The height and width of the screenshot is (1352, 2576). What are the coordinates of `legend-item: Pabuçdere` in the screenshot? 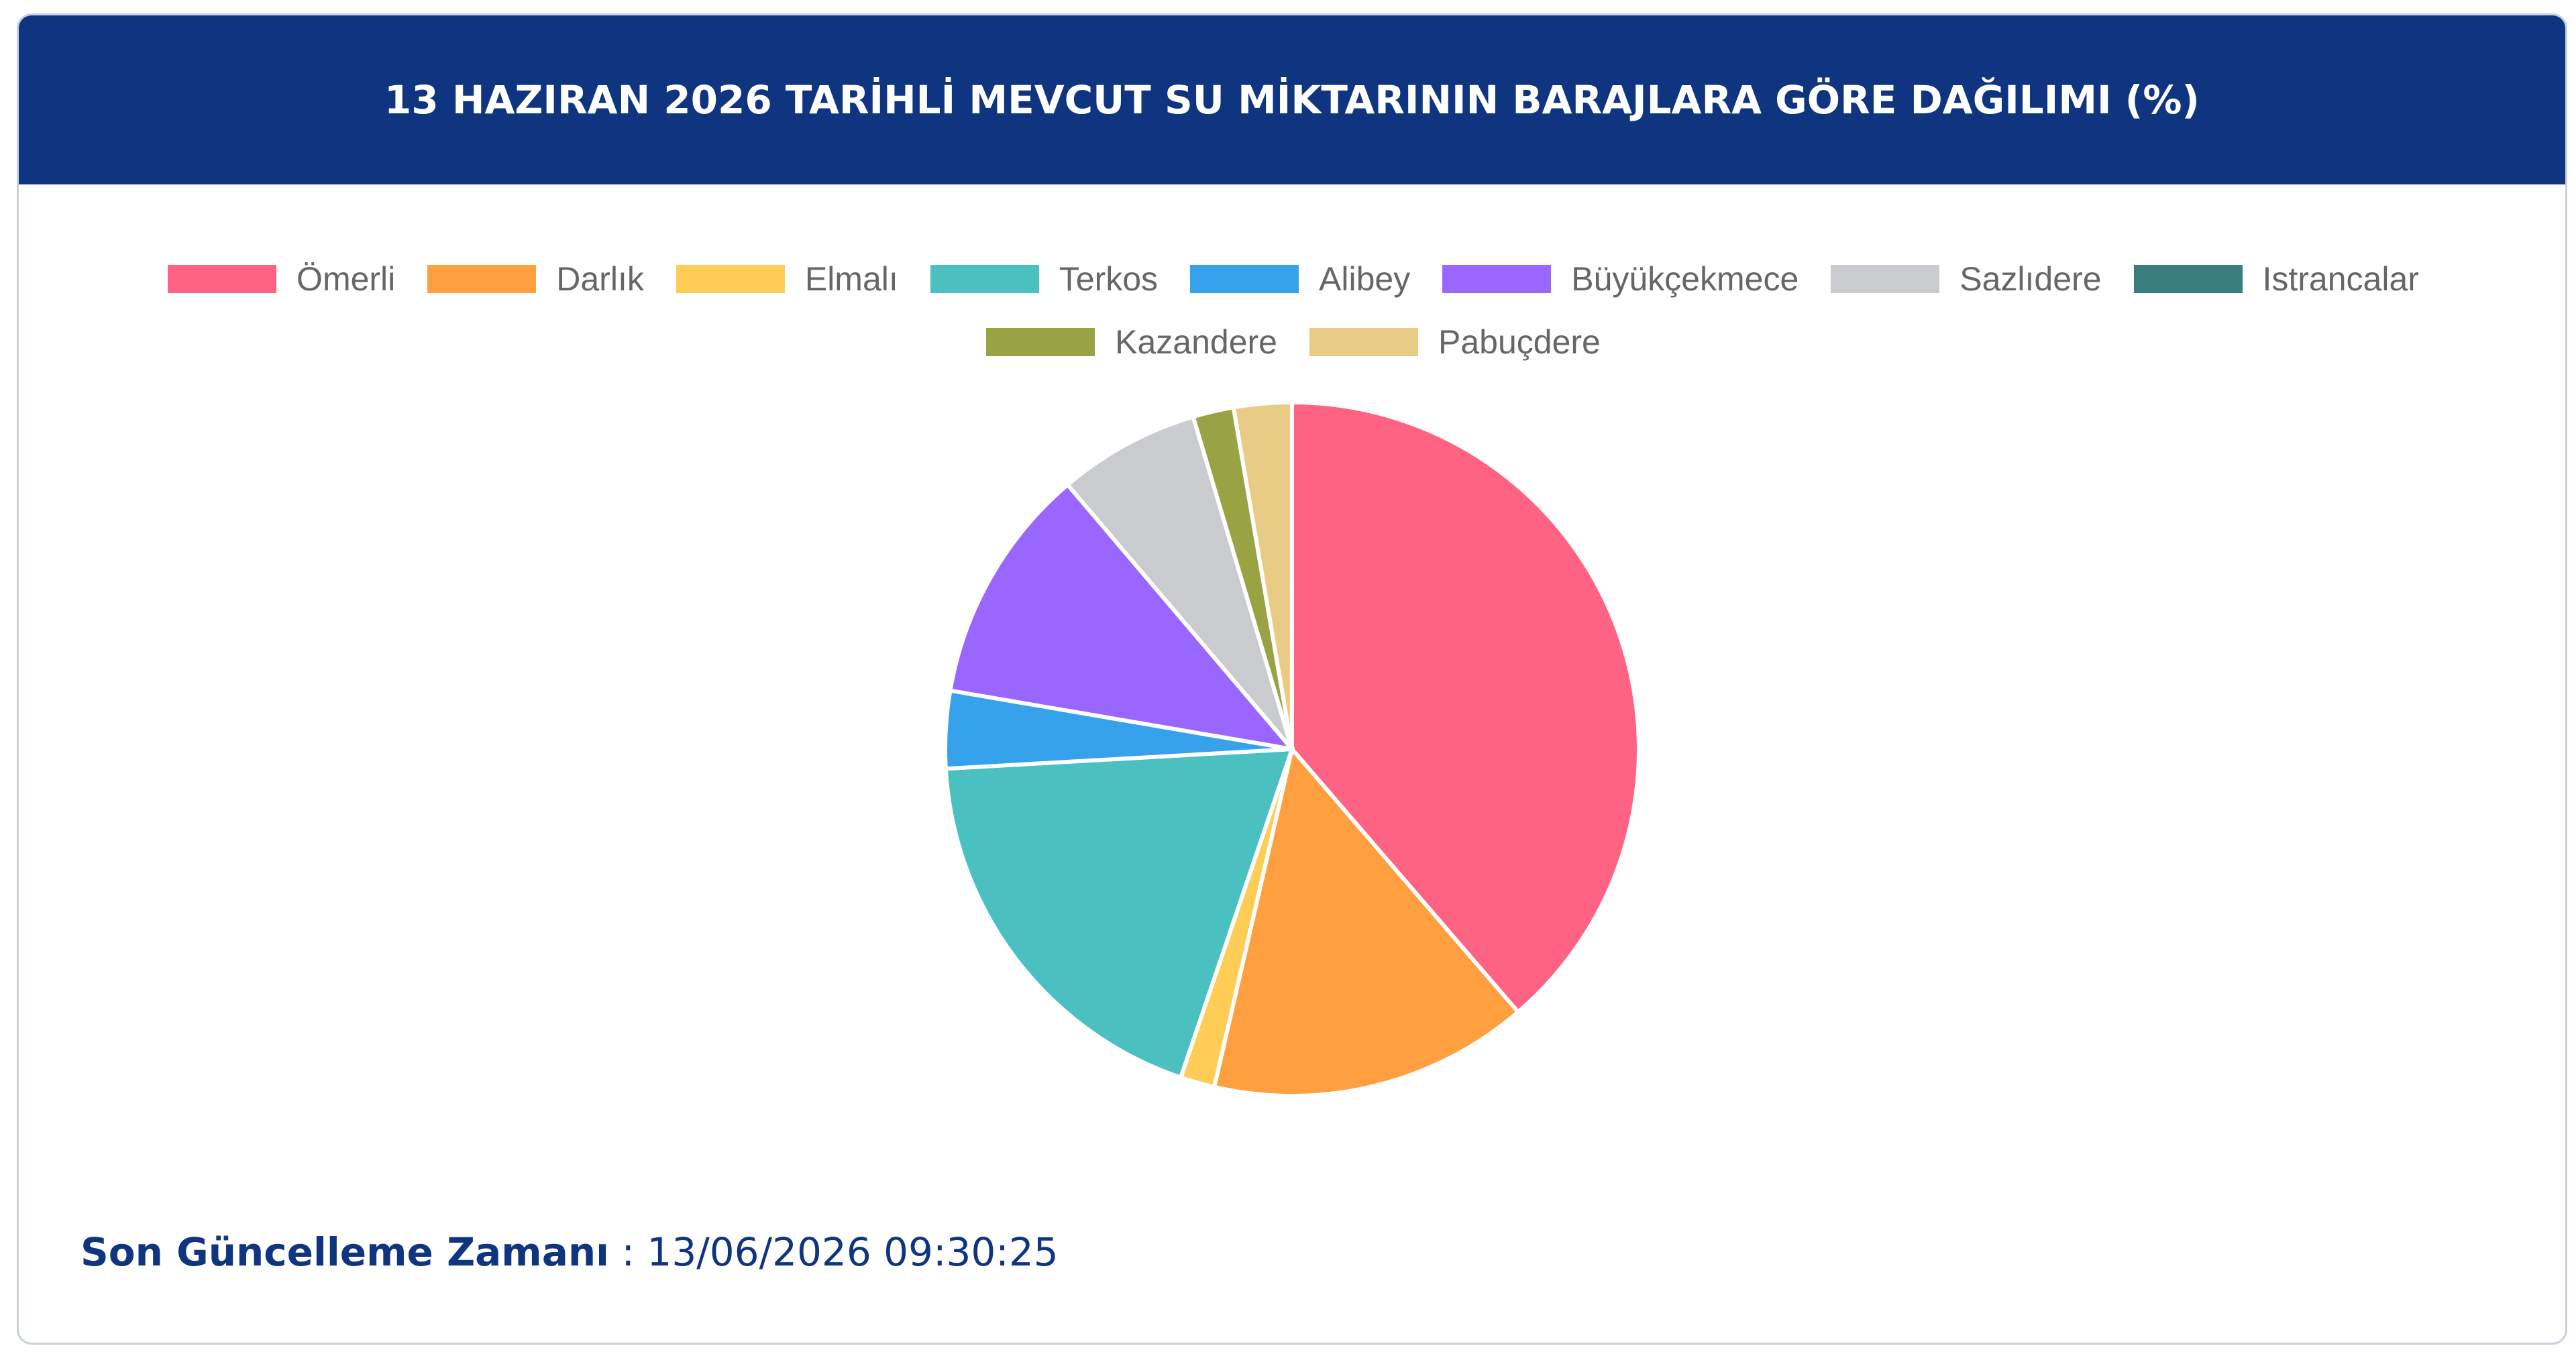 It's located at (1455, 342).